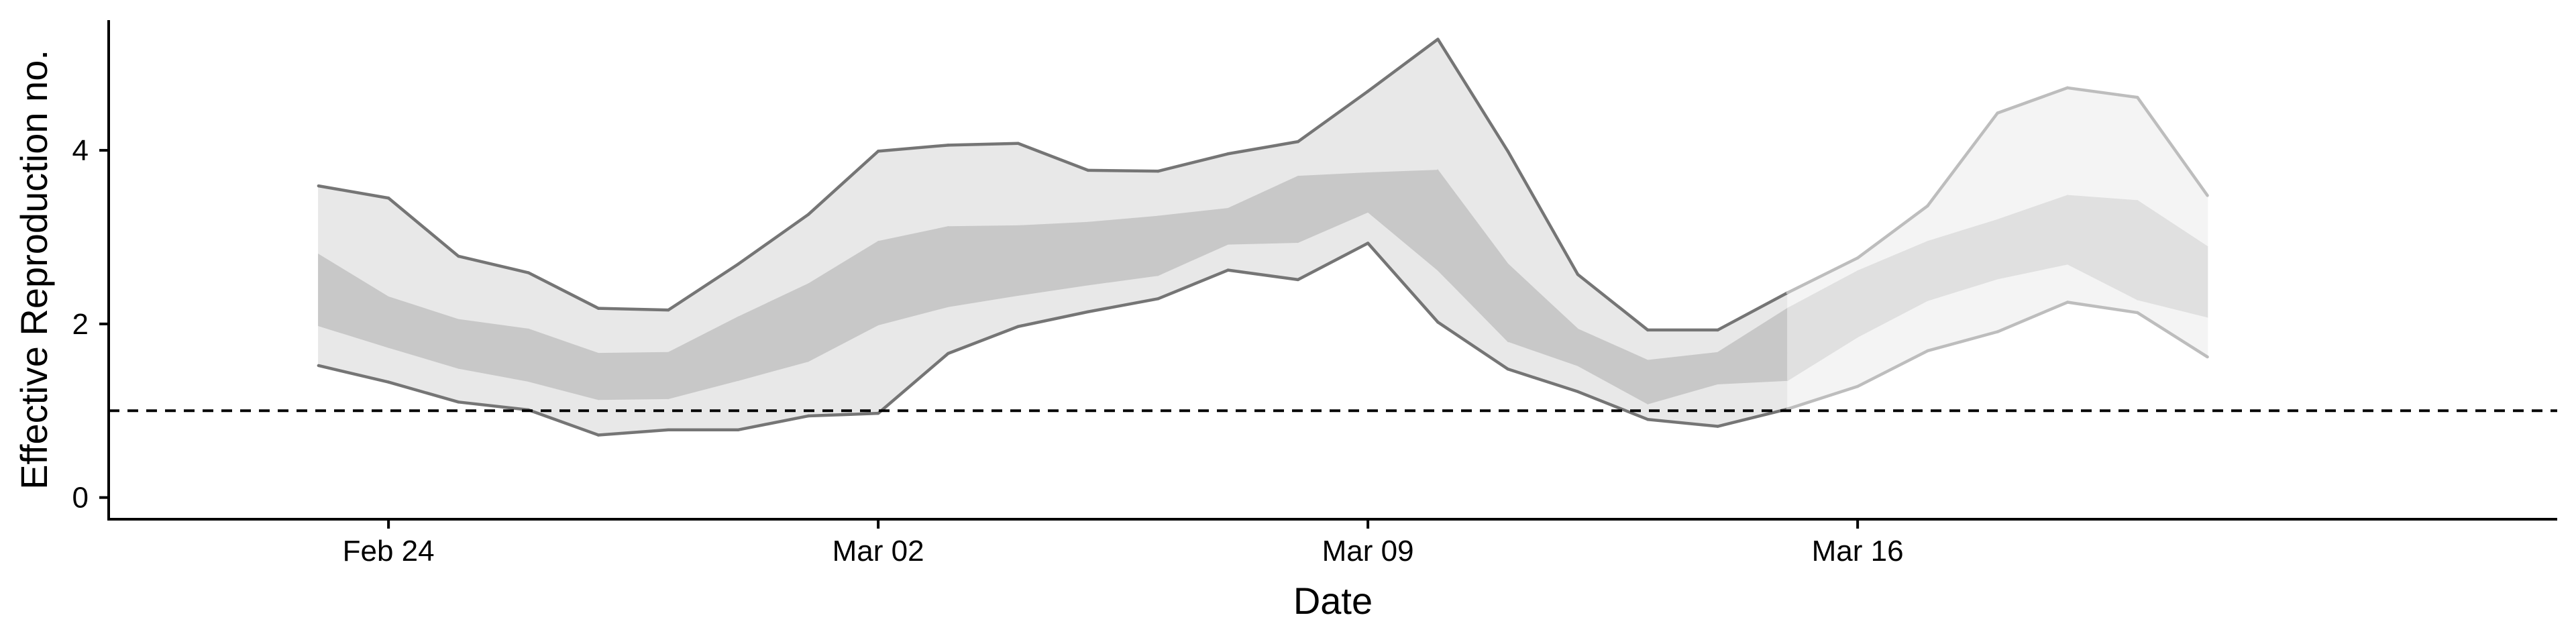  What do you see at coordinates (34, 270) in the screenshot?
I see `y-axis-title: Effective Reproduction no.` at bounding box center [34, 270].